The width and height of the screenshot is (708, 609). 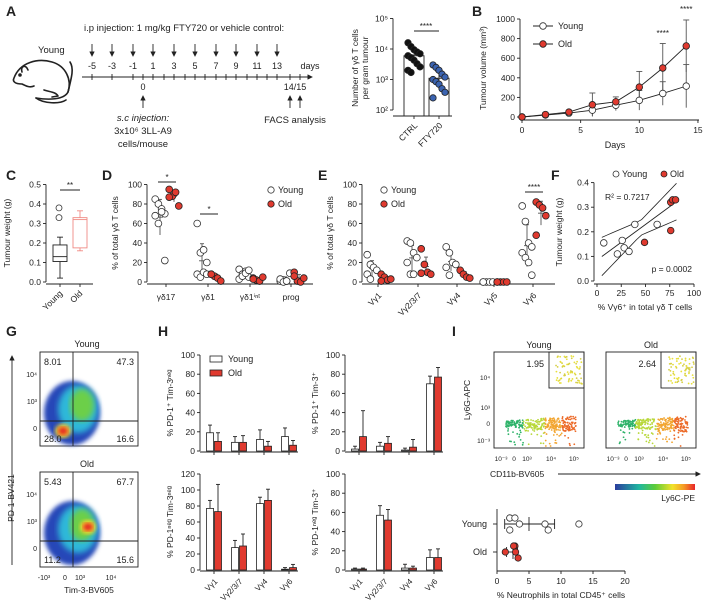 I want to click on d-chart-y-tick-label: 0, so click(x=139, y=282).